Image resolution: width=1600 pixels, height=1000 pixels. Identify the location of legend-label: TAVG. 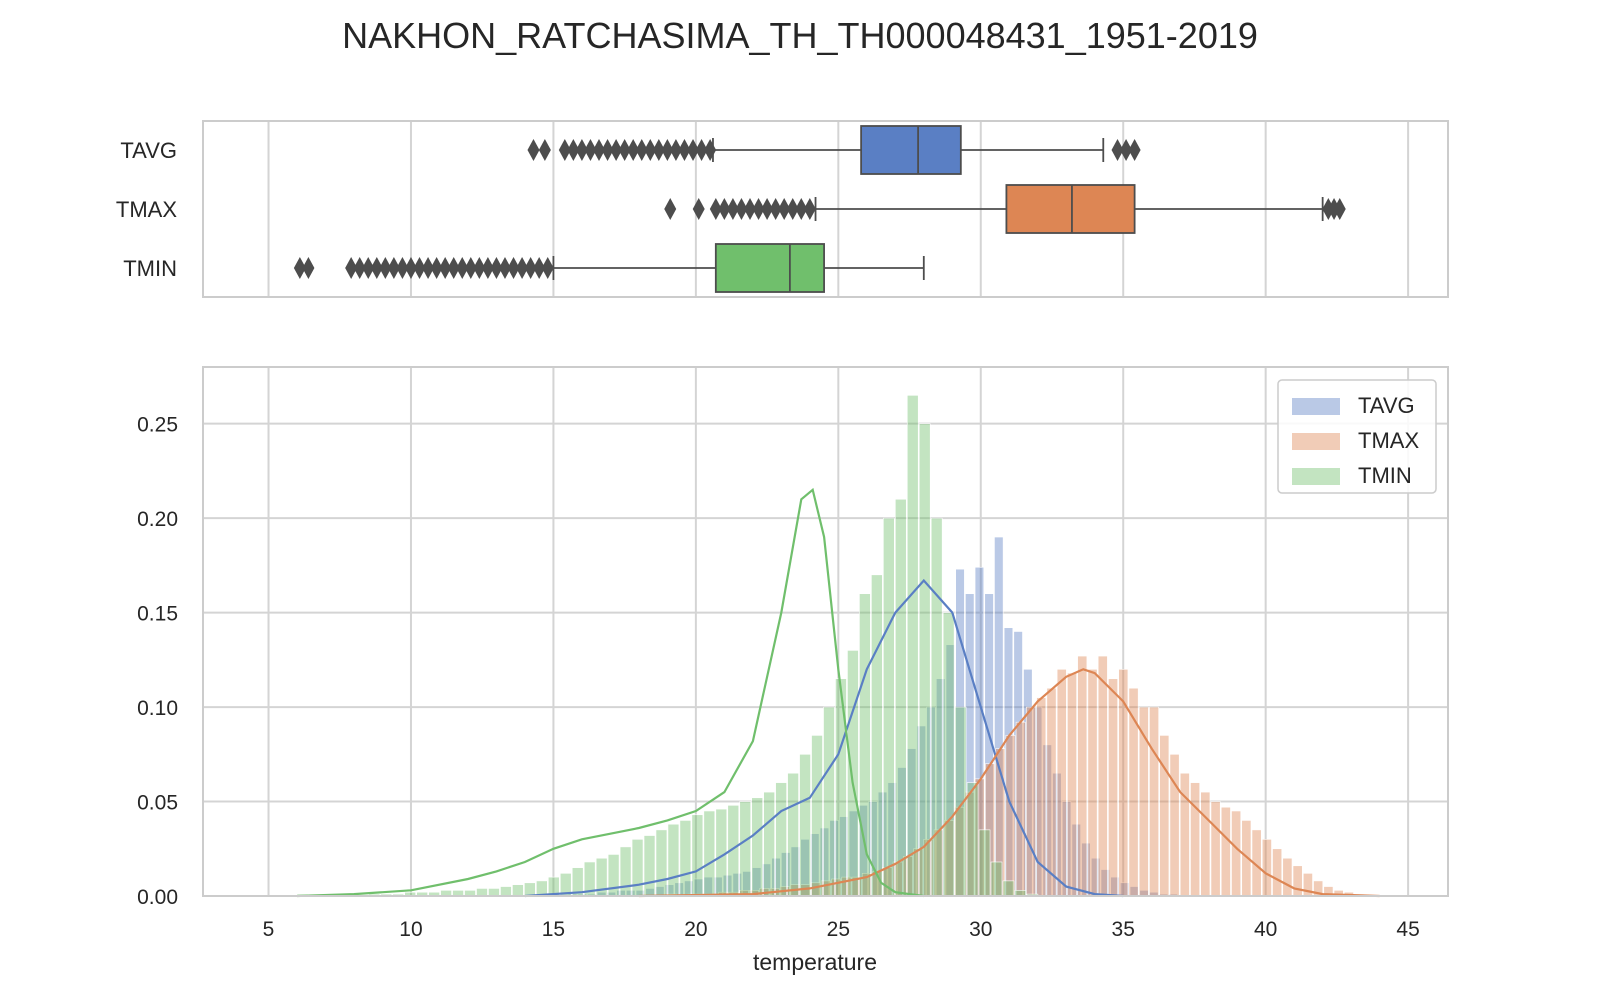
(1386, 405).